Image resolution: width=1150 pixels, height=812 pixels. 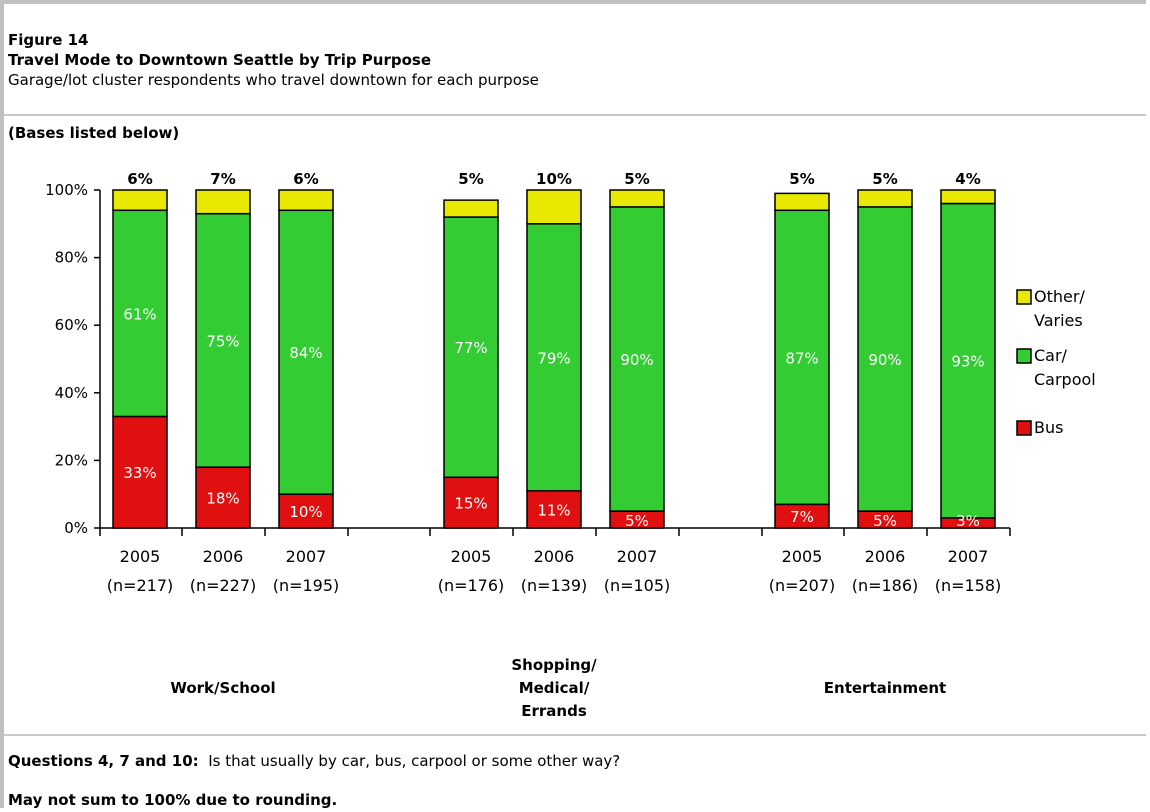 What do you see at coordinates (637, 585) in the screenshot?
I see `x-base-label: (n=105)` at bounding box center [637, 585].